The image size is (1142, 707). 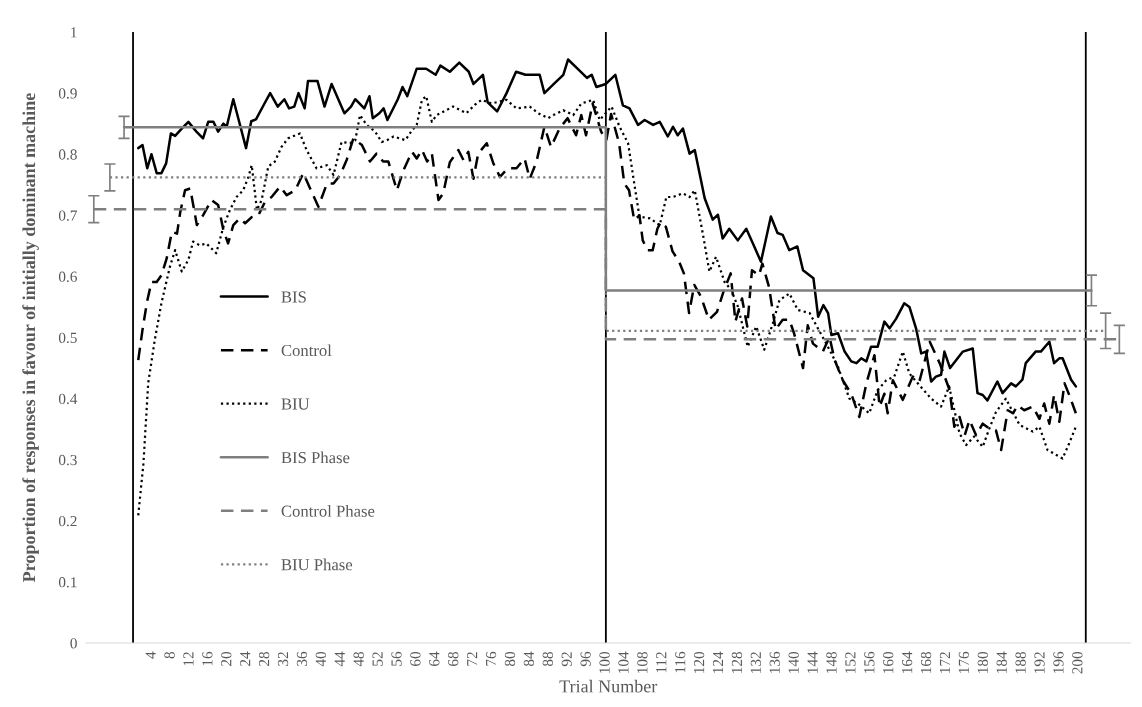 What do you see at coordinates (926, 662) in the screenshot?
I see `x-tick-label: 168` at bounding box center [926, 662].